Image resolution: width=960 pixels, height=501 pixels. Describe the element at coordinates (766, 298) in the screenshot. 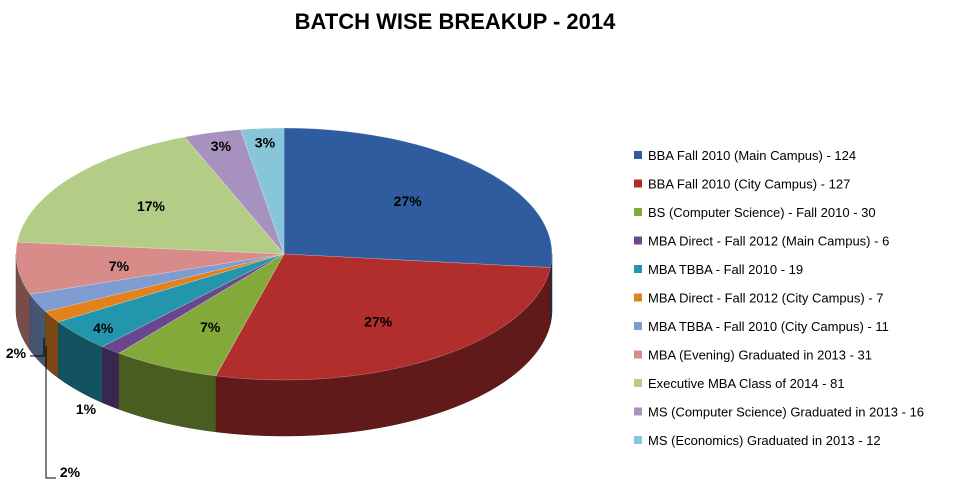

I see `legend-label-5: MBA Direct - Fall 2012 (City Campus) - 7` at that location.